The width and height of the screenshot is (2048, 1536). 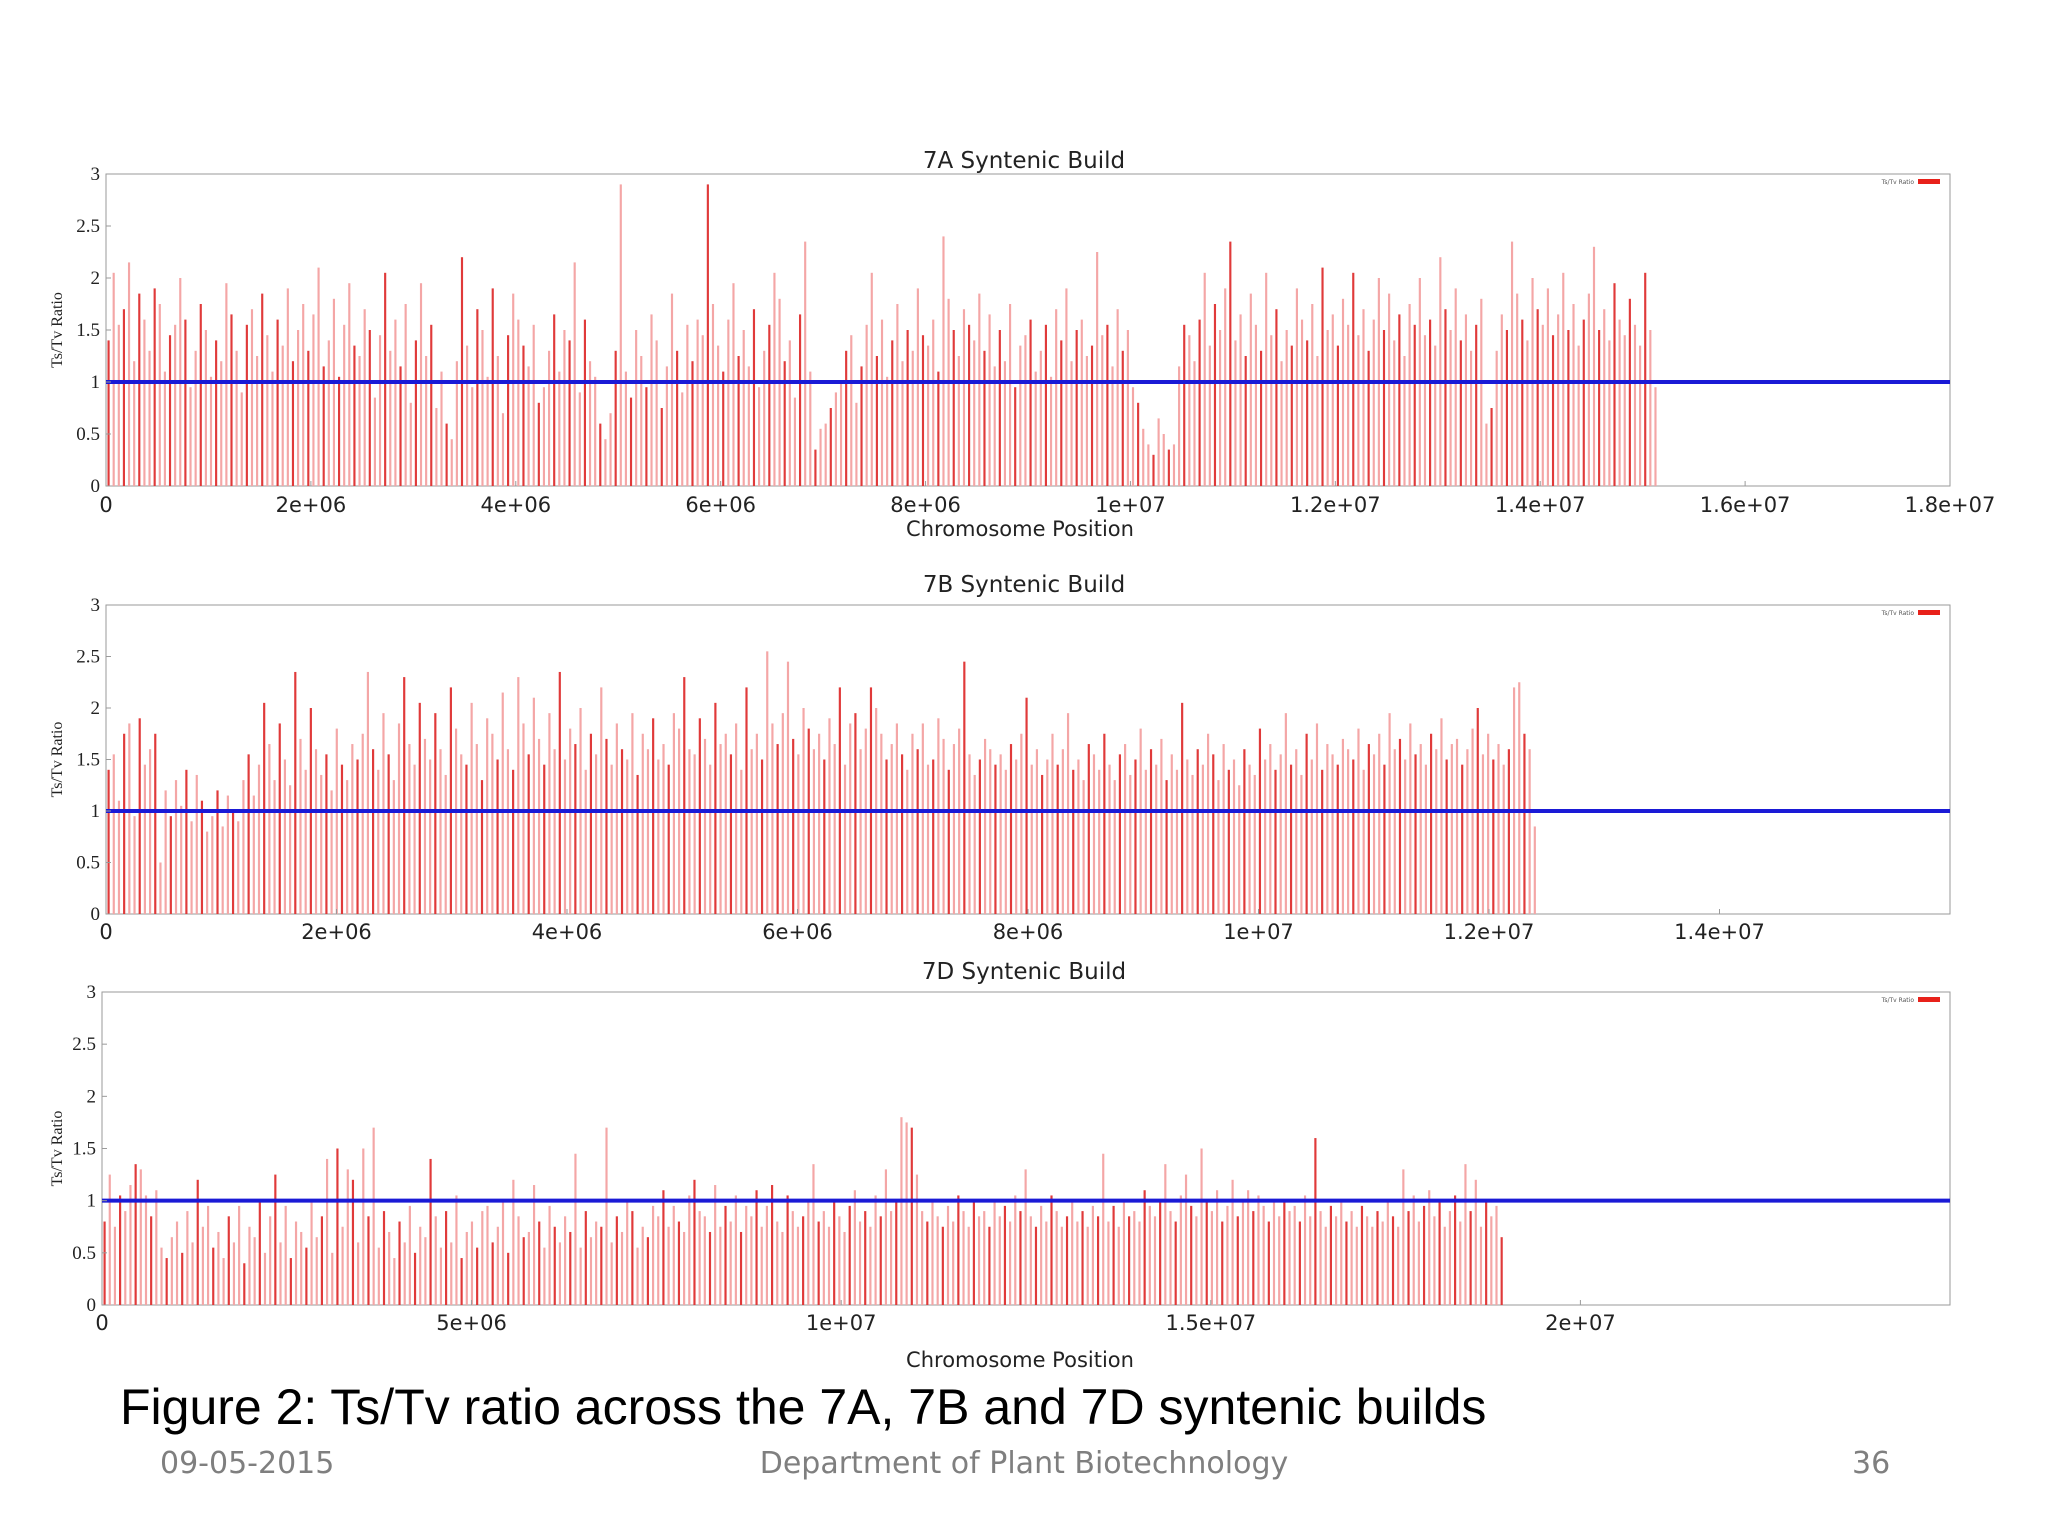 What do you see at coordinates (92, 1201) in the screenshot?
I see `y-tick-label: 1` at bounding box center [92, 1201].